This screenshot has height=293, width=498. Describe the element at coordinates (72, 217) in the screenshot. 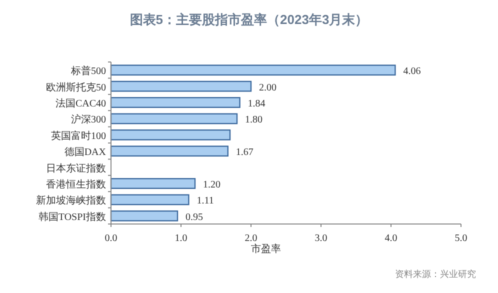

I see `category-label: 韩国TOSPI指数` at that location.